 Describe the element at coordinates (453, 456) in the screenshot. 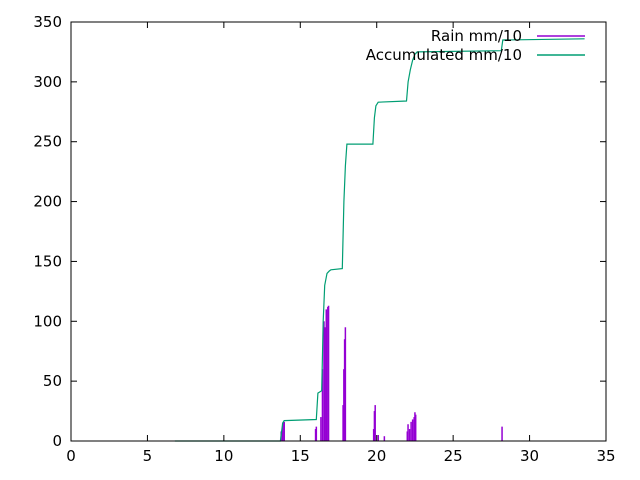

I see `x-tick-label: 25` at that location.